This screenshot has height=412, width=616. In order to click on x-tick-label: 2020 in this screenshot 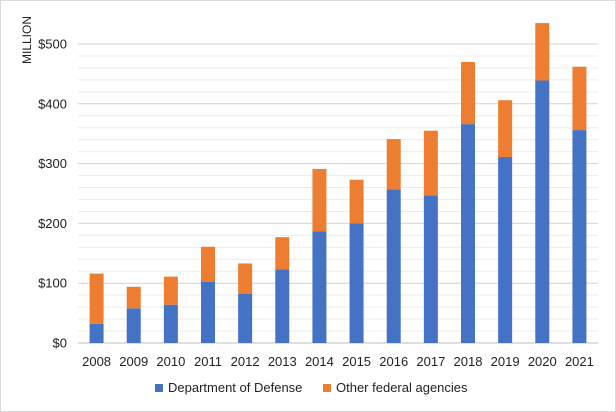, I will do `click(542, 361)`.